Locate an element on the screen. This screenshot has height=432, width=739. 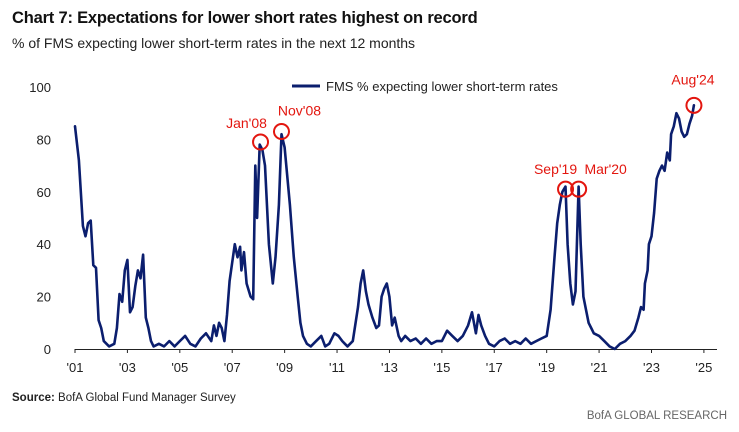
y-tick-label: 100 is located at coordinates (40, 87).